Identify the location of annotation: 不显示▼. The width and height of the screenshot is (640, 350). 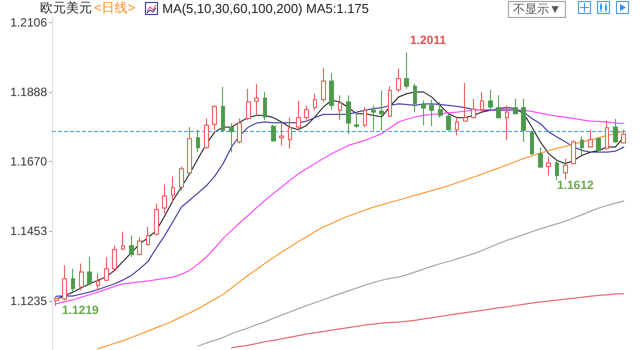
(537, 9).